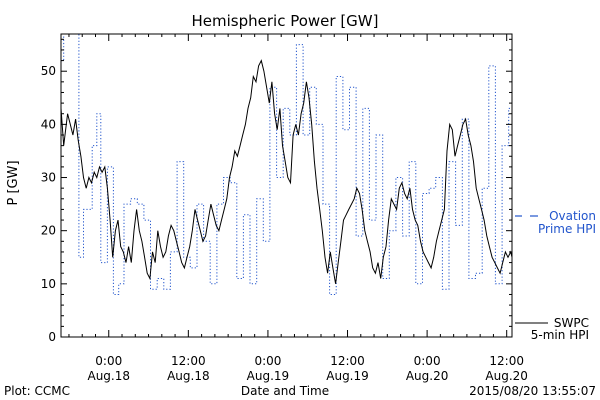 This screenshot has height=400, width=600. I want to click on legend-label-ovation: Prime HPI, so click(567, 229).